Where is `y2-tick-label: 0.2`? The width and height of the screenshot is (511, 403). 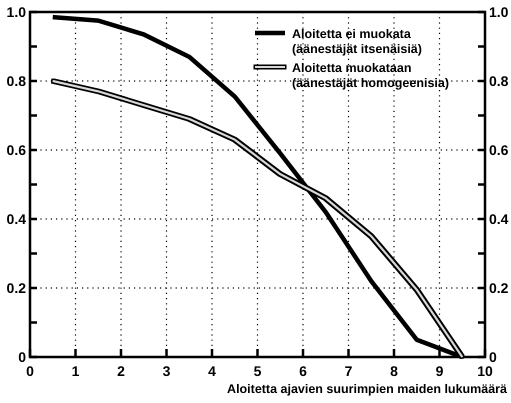
y2-tick-label: 0.2 is located at coordinates (499, 288).